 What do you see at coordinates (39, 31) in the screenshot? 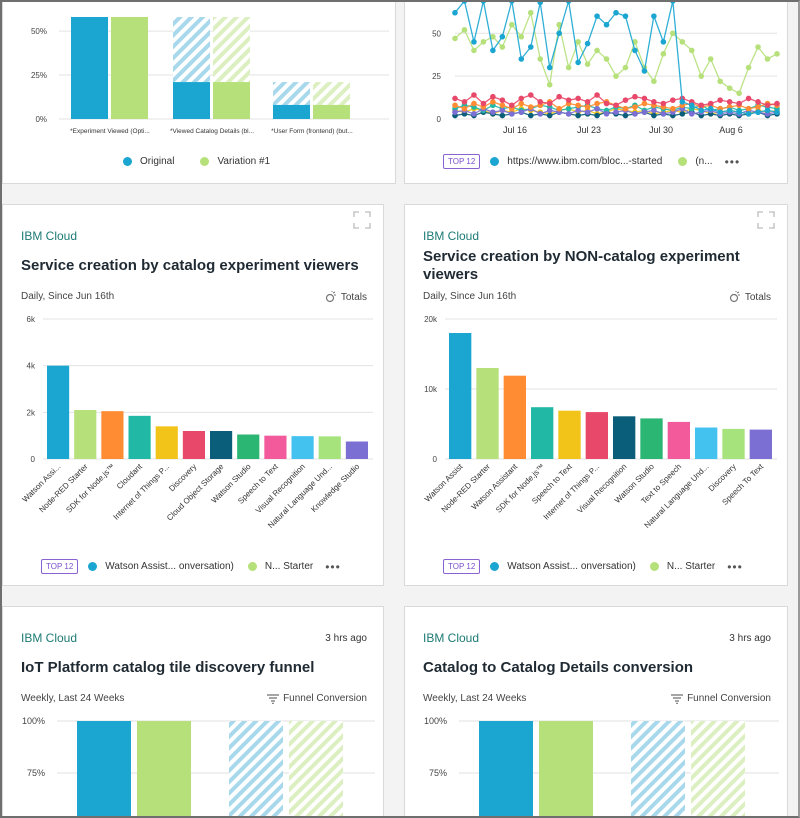
I see `y-tick-label: 50%` at bounding box center [39, 31].